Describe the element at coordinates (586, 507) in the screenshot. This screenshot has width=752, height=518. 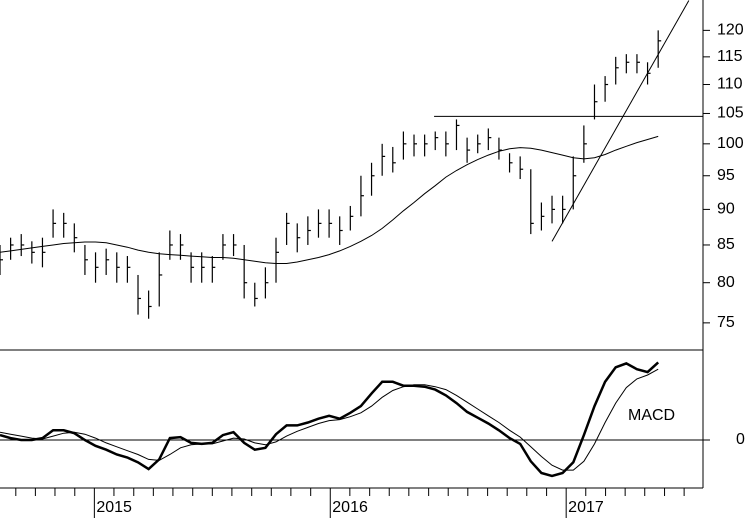
I see `x-tick-label: 2017` at that location.